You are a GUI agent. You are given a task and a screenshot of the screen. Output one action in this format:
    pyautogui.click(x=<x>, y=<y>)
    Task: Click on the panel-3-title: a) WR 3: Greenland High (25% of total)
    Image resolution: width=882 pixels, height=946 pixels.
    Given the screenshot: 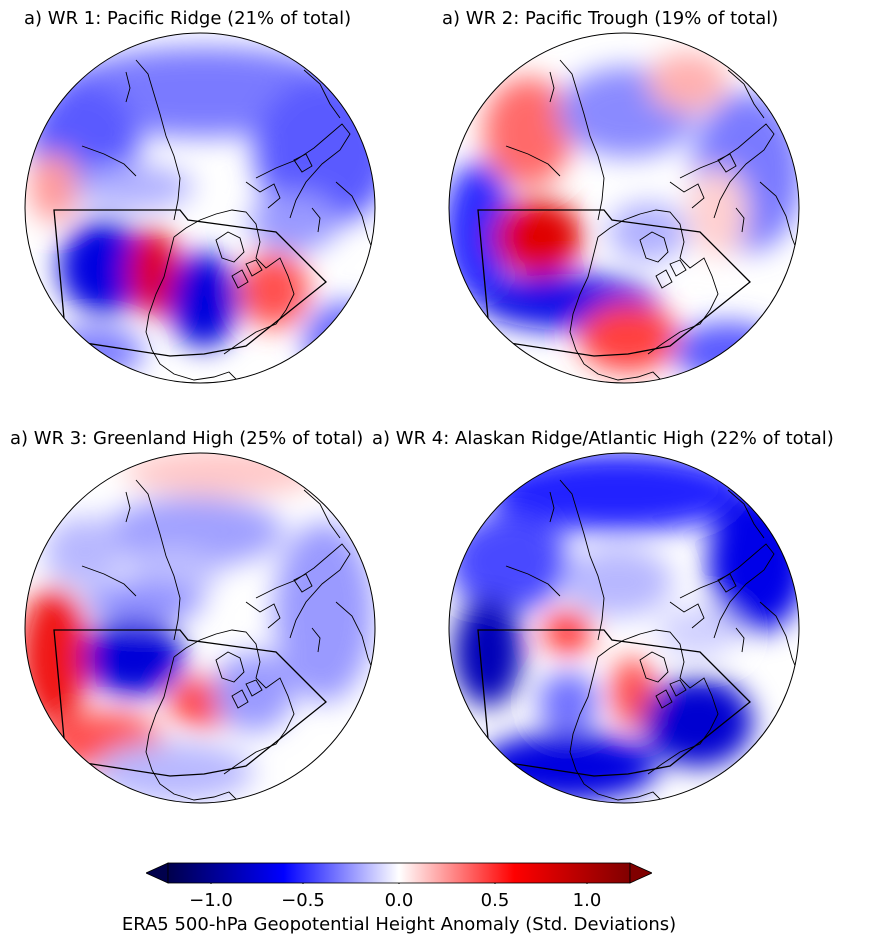 What is the action you would take?
    pyautogui.click(x=187, y=438)
    